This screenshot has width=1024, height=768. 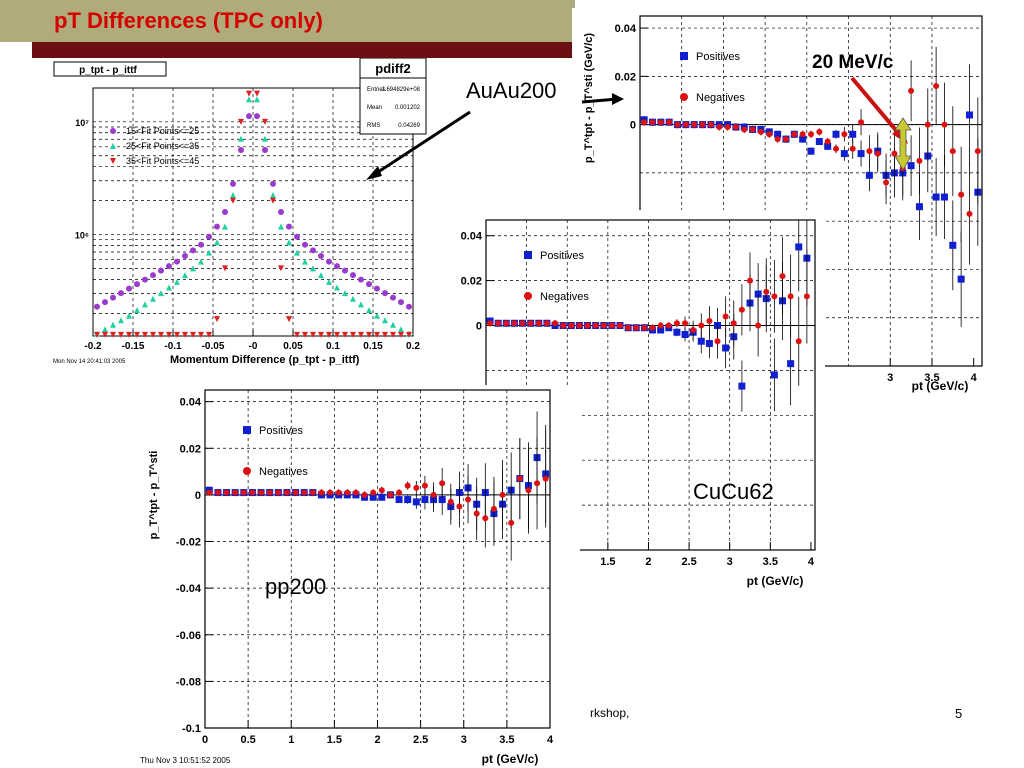 What do you see at coordinates (625, 77) in the screenshot?
I see `y-tick-label: 0.02` at bounding box center [625, 77].